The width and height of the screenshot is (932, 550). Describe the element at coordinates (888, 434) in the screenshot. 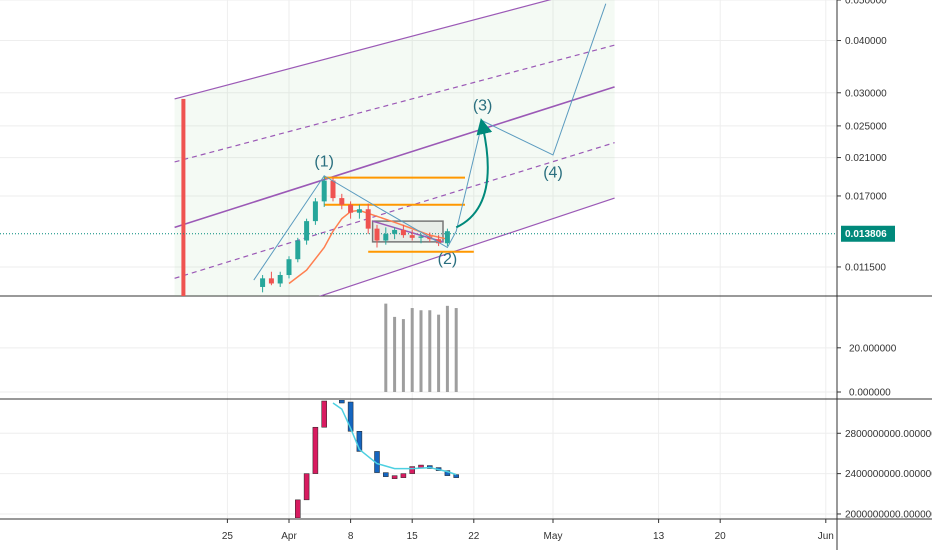

I see `osc-tick-label-0: 2800000000.000000` at that location.